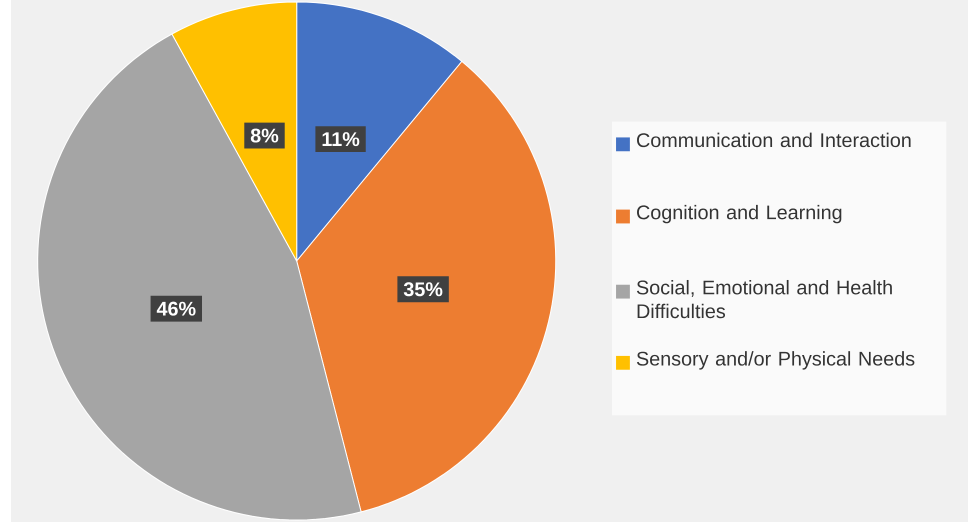  What do you see at coordinates (739, 214) in the screenshot?
I see `legend-label: Cognition and Learning` at bounding box center [739, 214].